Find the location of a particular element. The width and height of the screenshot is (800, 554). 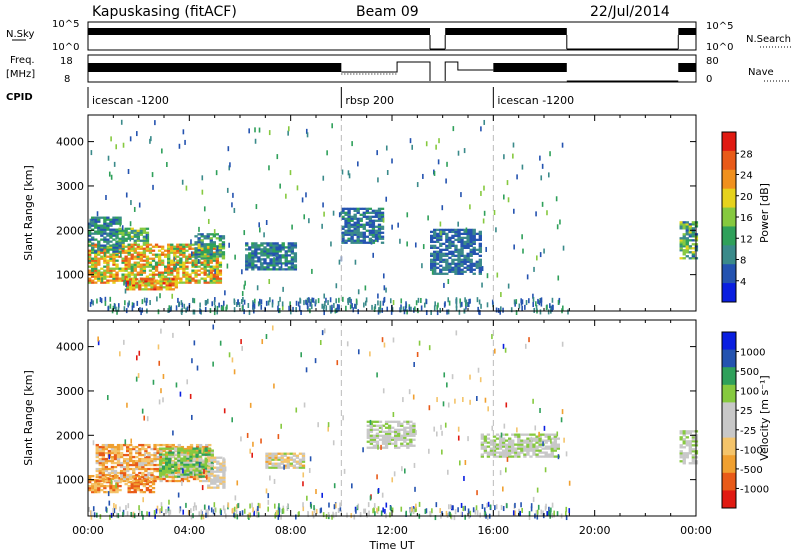

nsky-panel: N.Sky 10^5 10^0 10^5 10^0 N.Search is located at coordinates (399, 36).